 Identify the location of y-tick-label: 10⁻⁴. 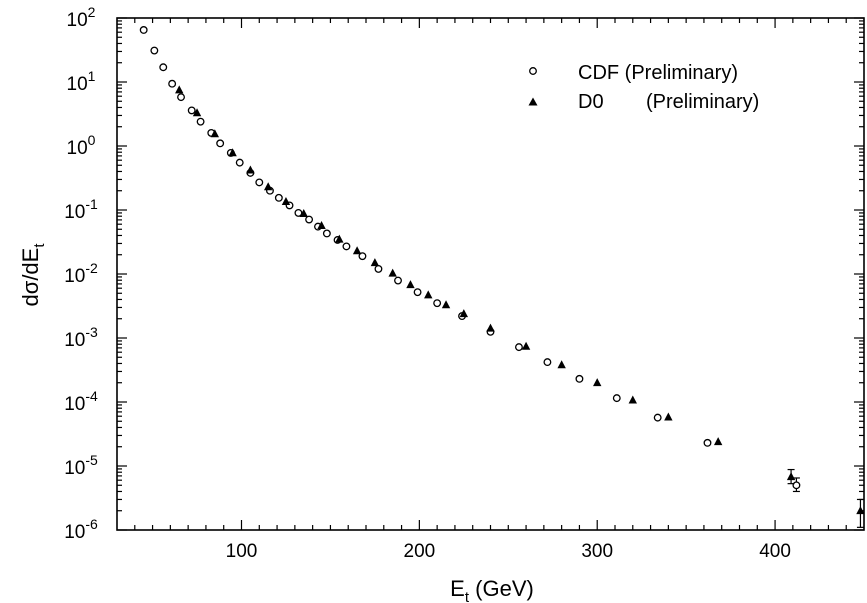
(81, 401).